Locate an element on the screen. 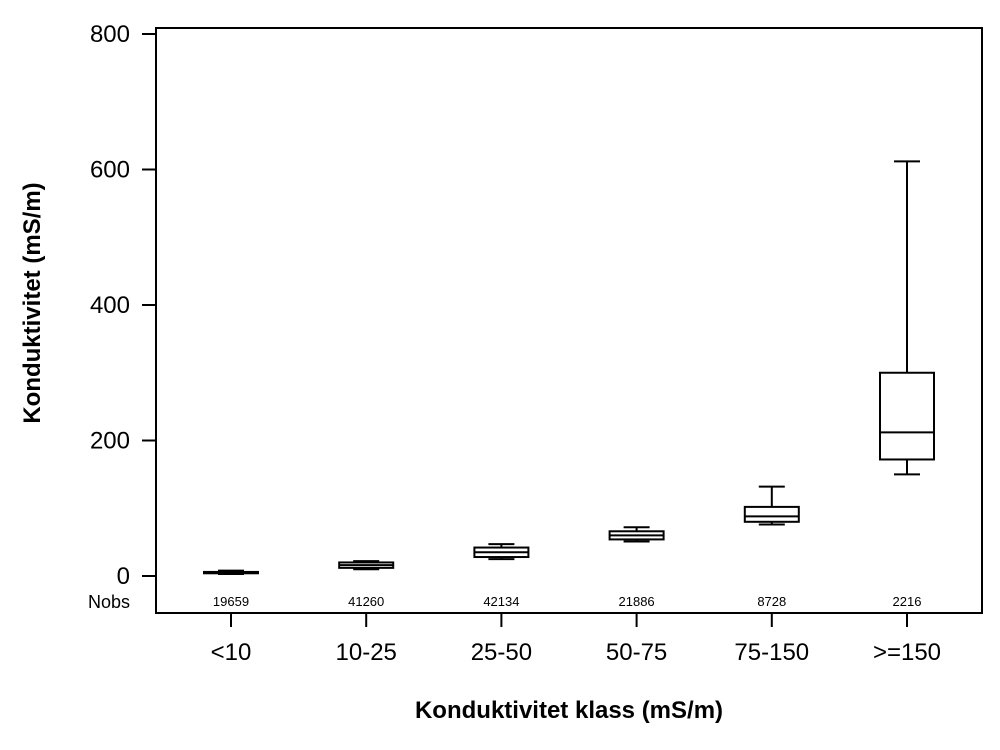 Image resolution: width=1000 pixels, height=750 pixels. x-tick-label: 10-25 is located at coordinates (366, 652).